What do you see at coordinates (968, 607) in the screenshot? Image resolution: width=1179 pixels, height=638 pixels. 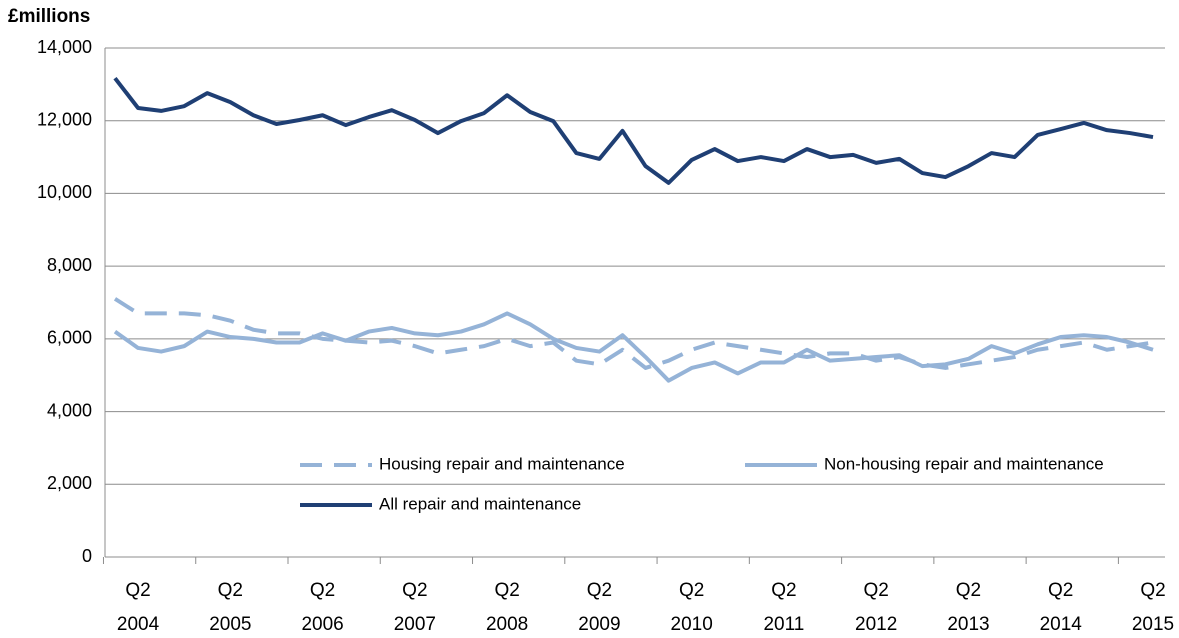 I see `x-tick-label: Q2 2013` at bounding box center [968, 607].